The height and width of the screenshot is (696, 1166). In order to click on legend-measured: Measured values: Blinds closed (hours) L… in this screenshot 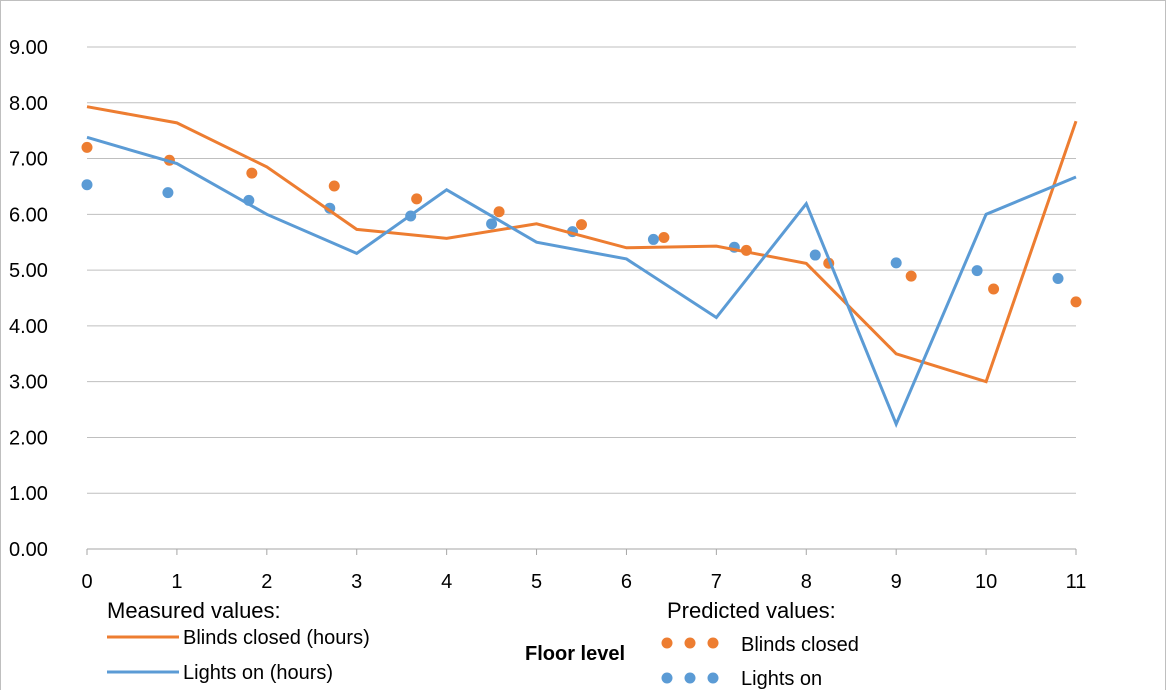, I will do `click(238, 641)`.